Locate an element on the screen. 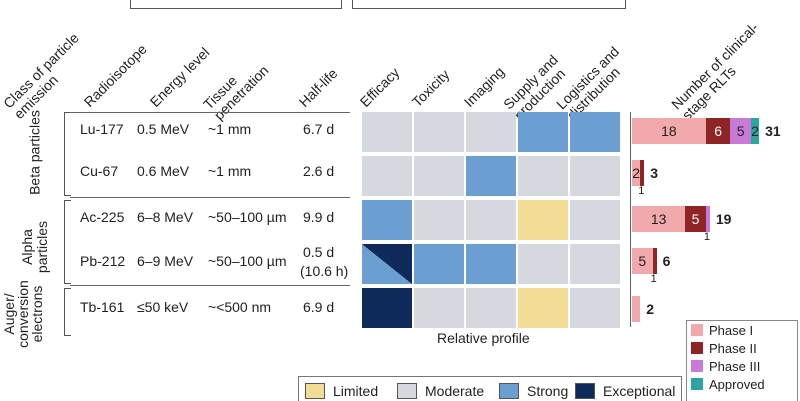 The width and height of the screenshot is (800, 401). legend-strong-swatch is located at coordinates (509, 391).